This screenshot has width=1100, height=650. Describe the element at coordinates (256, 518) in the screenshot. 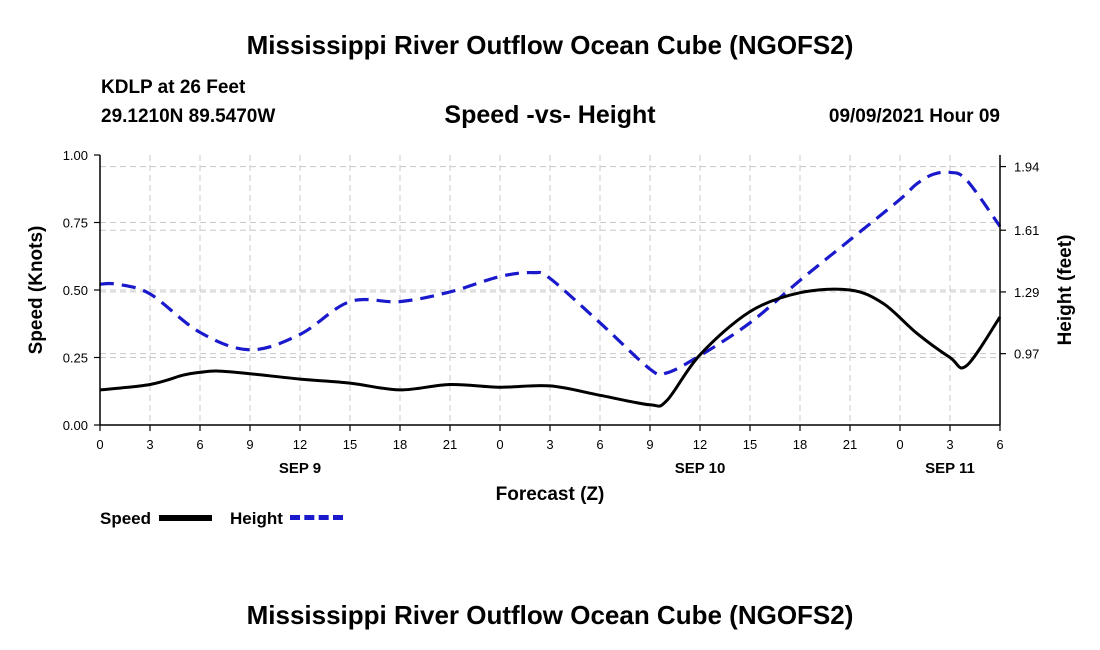

I see `legend-height-label: Height` at that location.